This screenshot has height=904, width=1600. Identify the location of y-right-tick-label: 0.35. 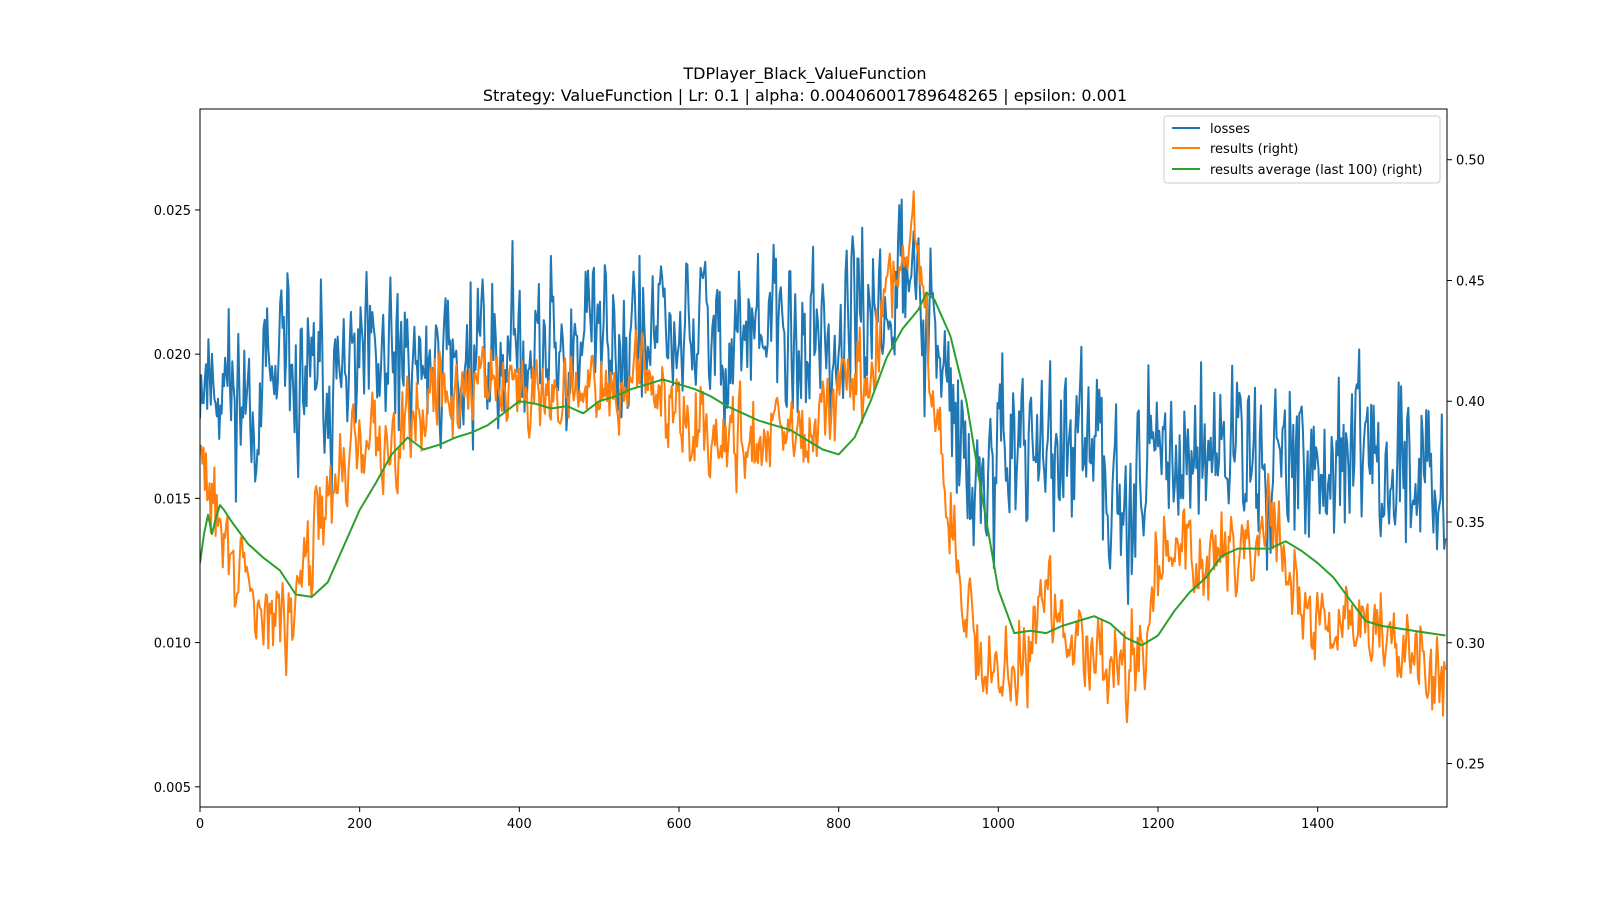
(1470, 523).